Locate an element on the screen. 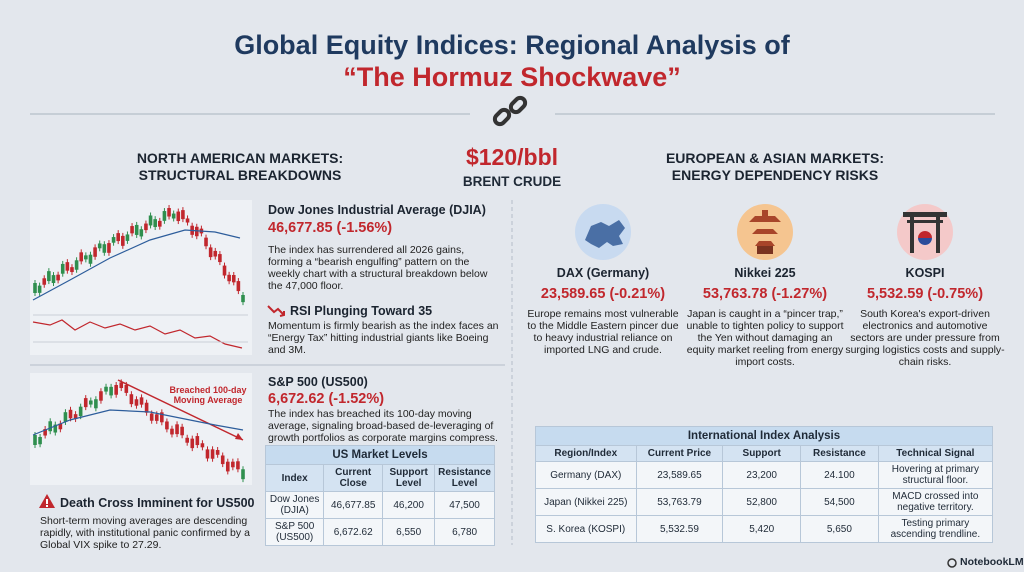  oil-label: BRENT CRUDE is located at coordinates (512, 181).